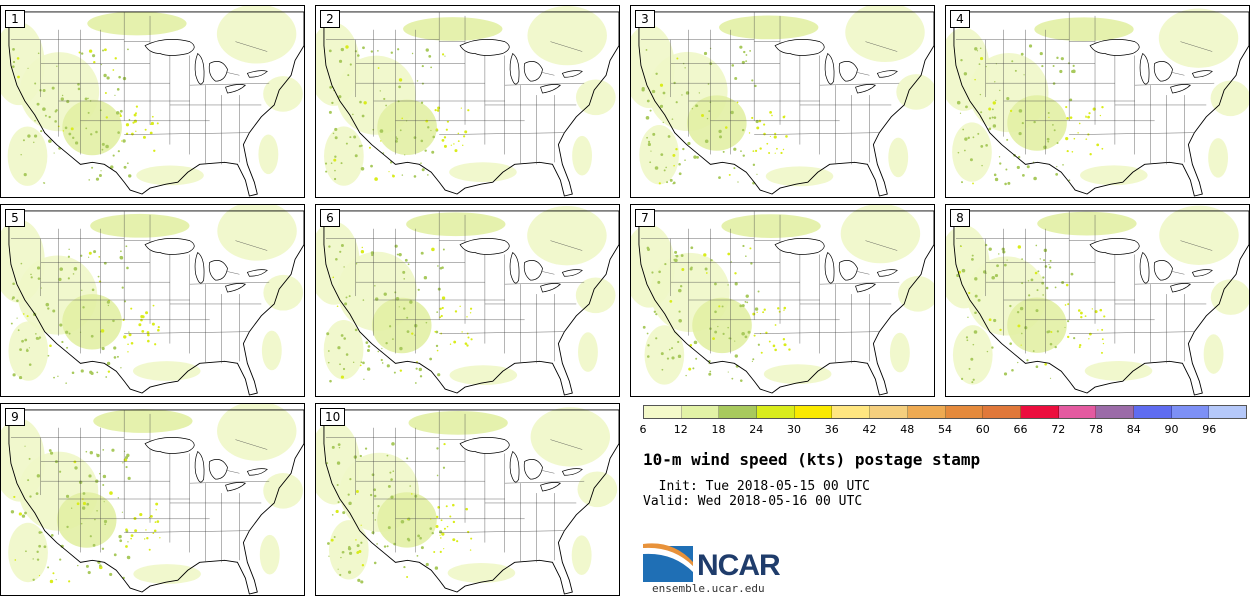 The height and width of the screenshot is (597, 1260). I want to click on colorbar, so click(945, 412).